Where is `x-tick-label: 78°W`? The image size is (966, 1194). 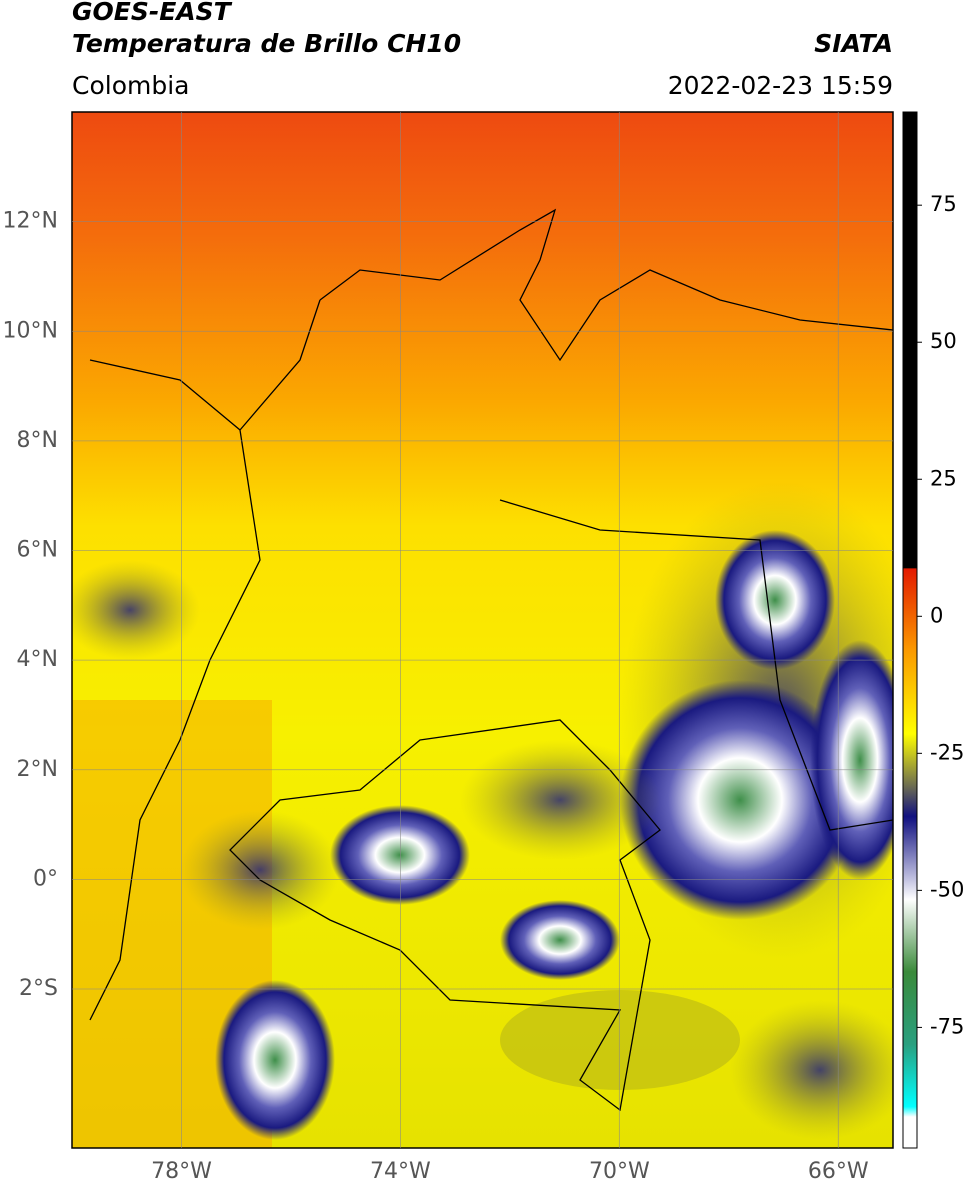 x-tick-label: 78°W is located at coordinates (181, 1171).